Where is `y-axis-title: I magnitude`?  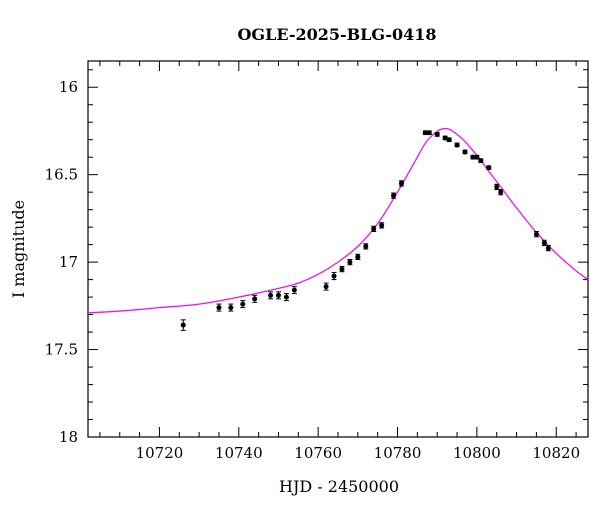 y-axis-title: I magnitude is located at coordinates (18, 249).